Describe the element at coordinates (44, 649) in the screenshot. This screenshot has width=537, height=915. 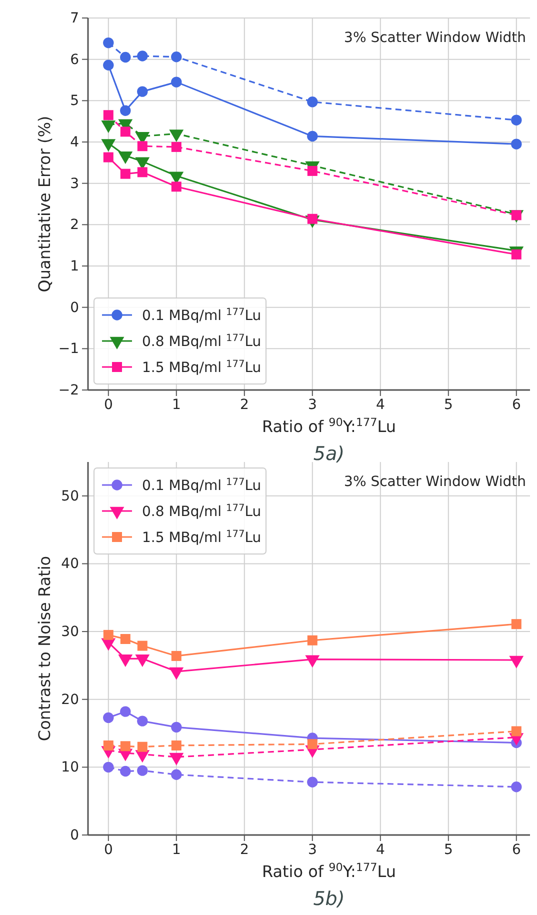
I see `y-axis-title: Contrast to Noise Ratio` at that location.